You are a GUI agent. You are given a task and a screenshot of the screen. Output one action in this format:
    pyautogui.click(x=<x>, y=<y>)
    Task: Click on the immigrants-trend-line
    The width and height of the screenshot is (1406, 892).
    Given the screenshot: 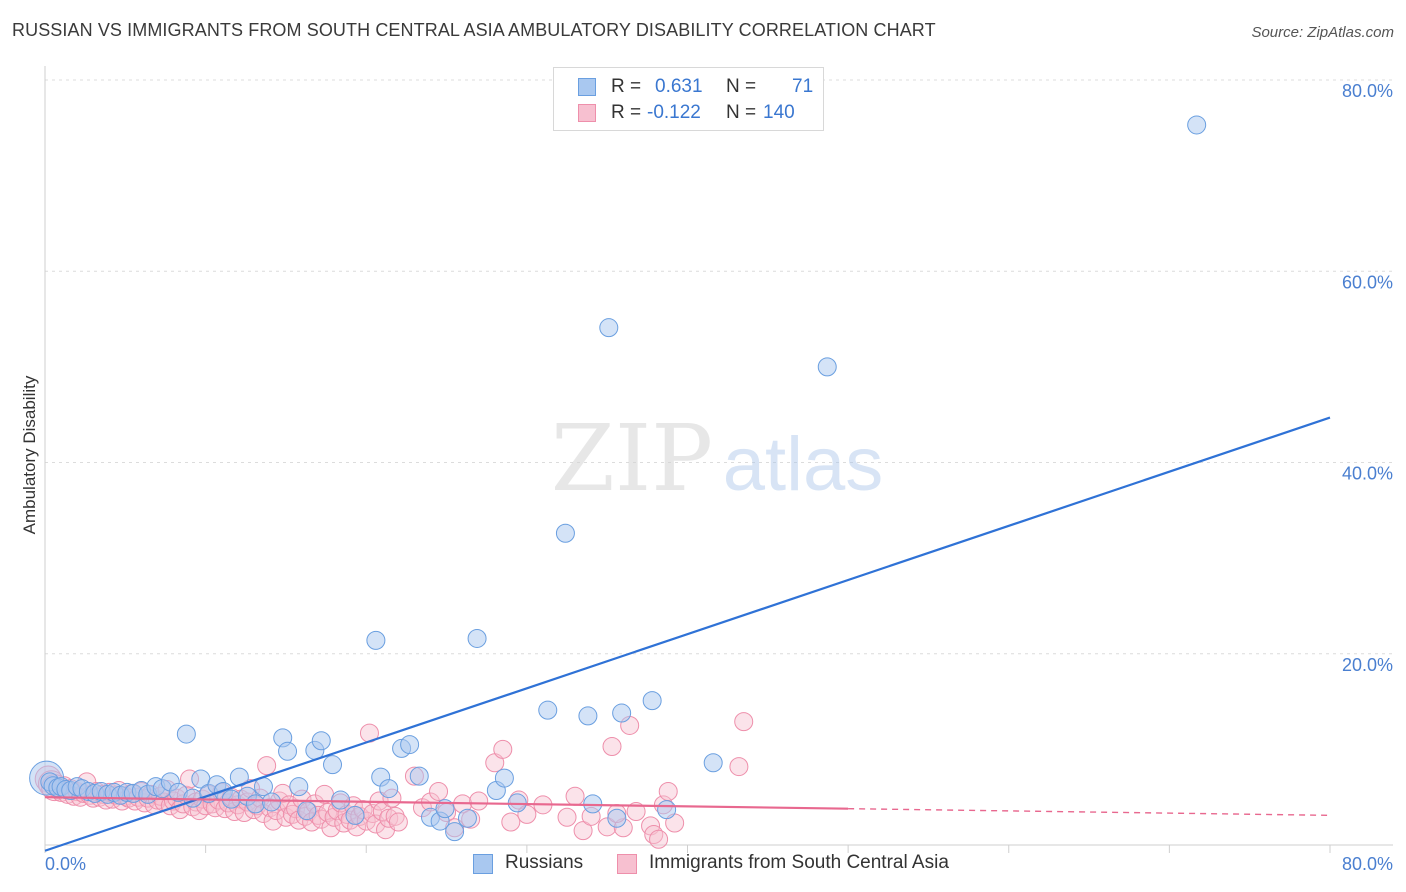 What is the action you would take?
    pyautogui.click(x=446, y=803)
    